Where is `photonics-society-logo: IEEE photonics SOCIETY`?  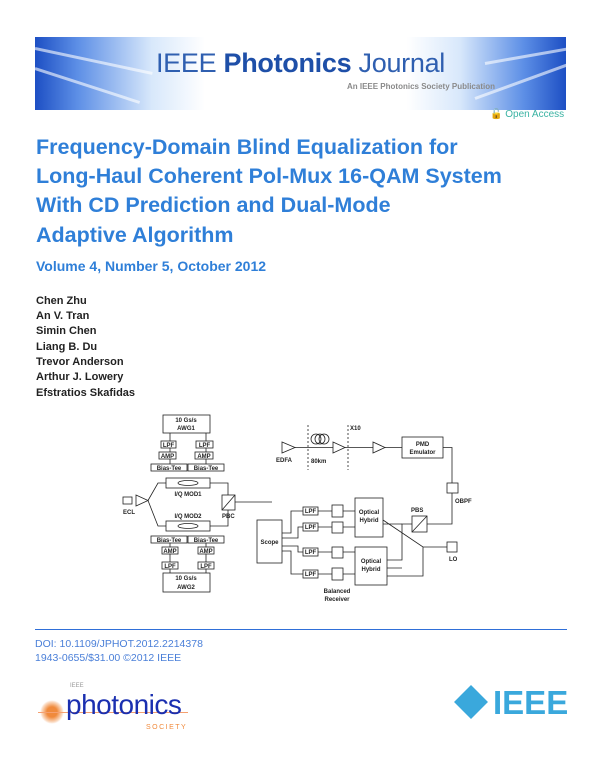 photonics-society-logo: IEEE photonics SOCIETY is located at coordinates (118, 710).